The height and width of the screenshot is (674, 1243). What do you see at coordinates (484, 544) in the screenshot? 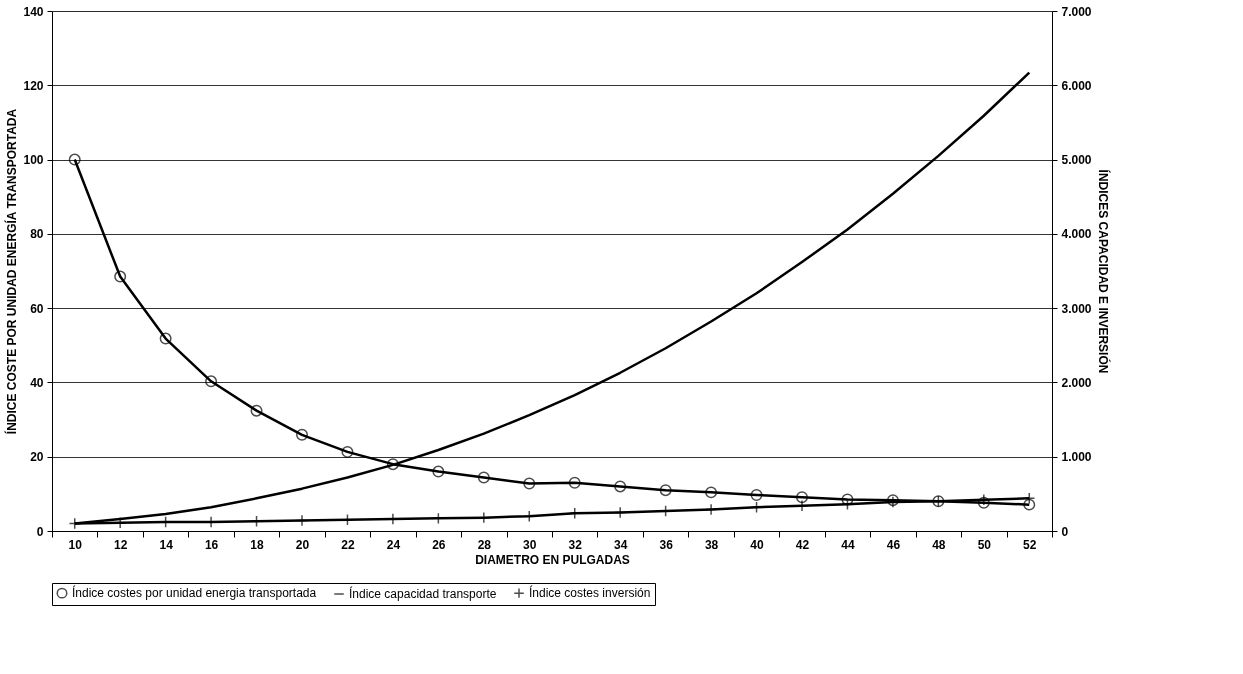
I see `x-tick-label: 28` at bounding box center [484, 544].